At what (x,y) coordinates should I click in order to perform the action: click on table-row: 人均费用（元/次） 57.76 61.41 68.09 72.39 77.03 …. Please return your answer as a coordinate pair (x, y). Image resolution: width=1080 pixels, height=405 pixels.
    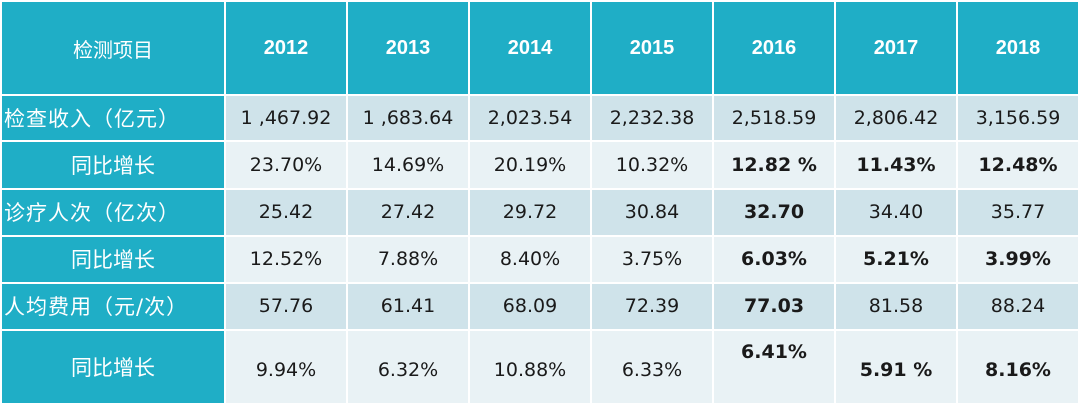
    Looking at the image, I should click on (540, 306).